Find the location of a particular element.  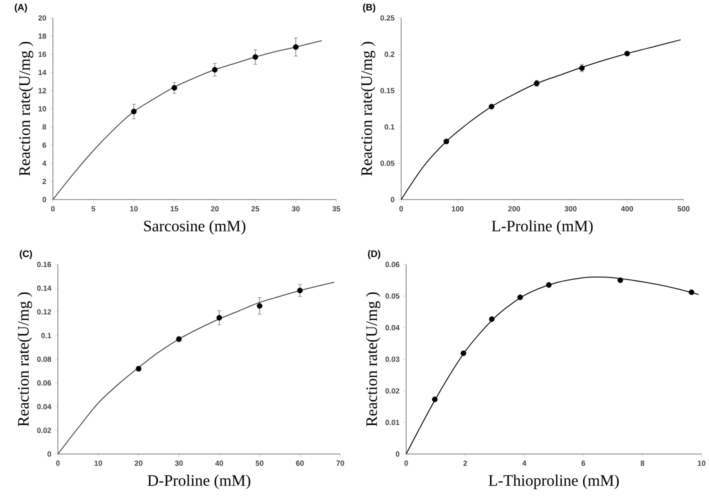

chart-title: (D) is located at coordinates (374, 254).